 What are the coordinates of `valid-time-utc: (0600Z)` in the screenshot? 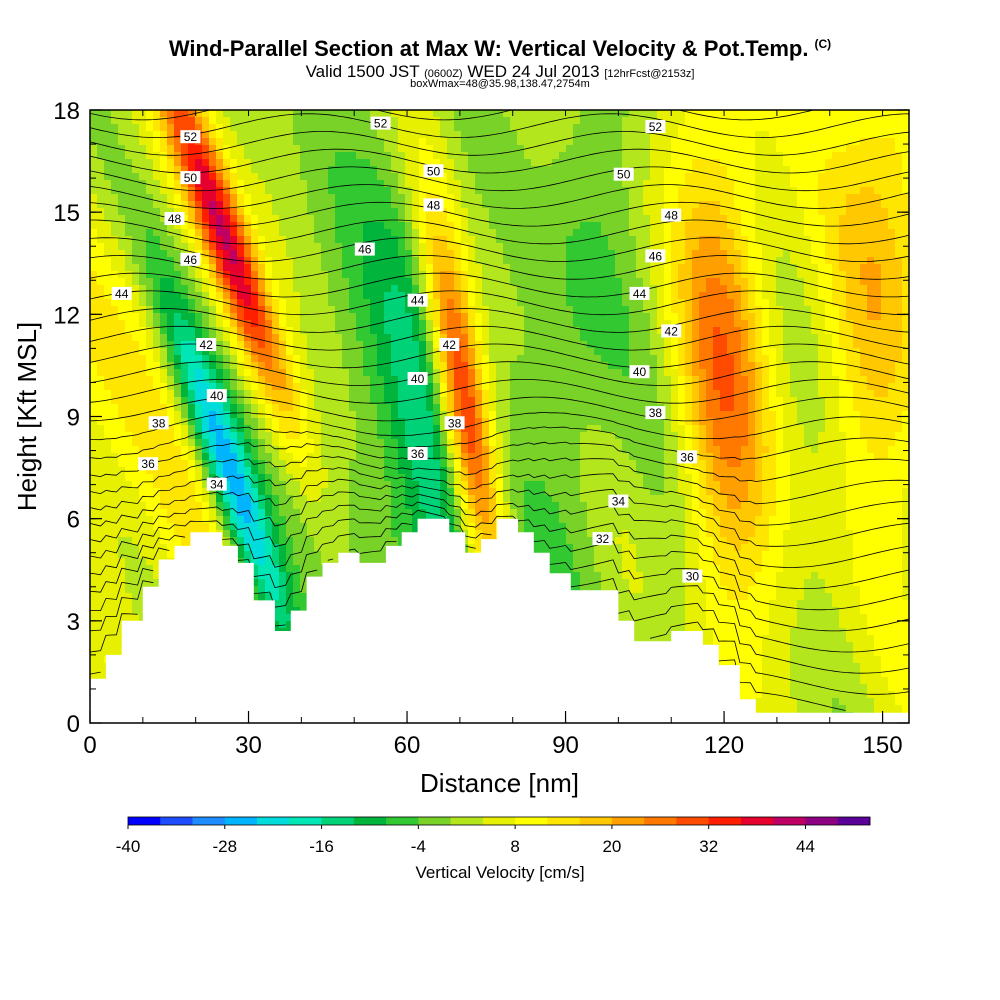 It's located at (443, 74).